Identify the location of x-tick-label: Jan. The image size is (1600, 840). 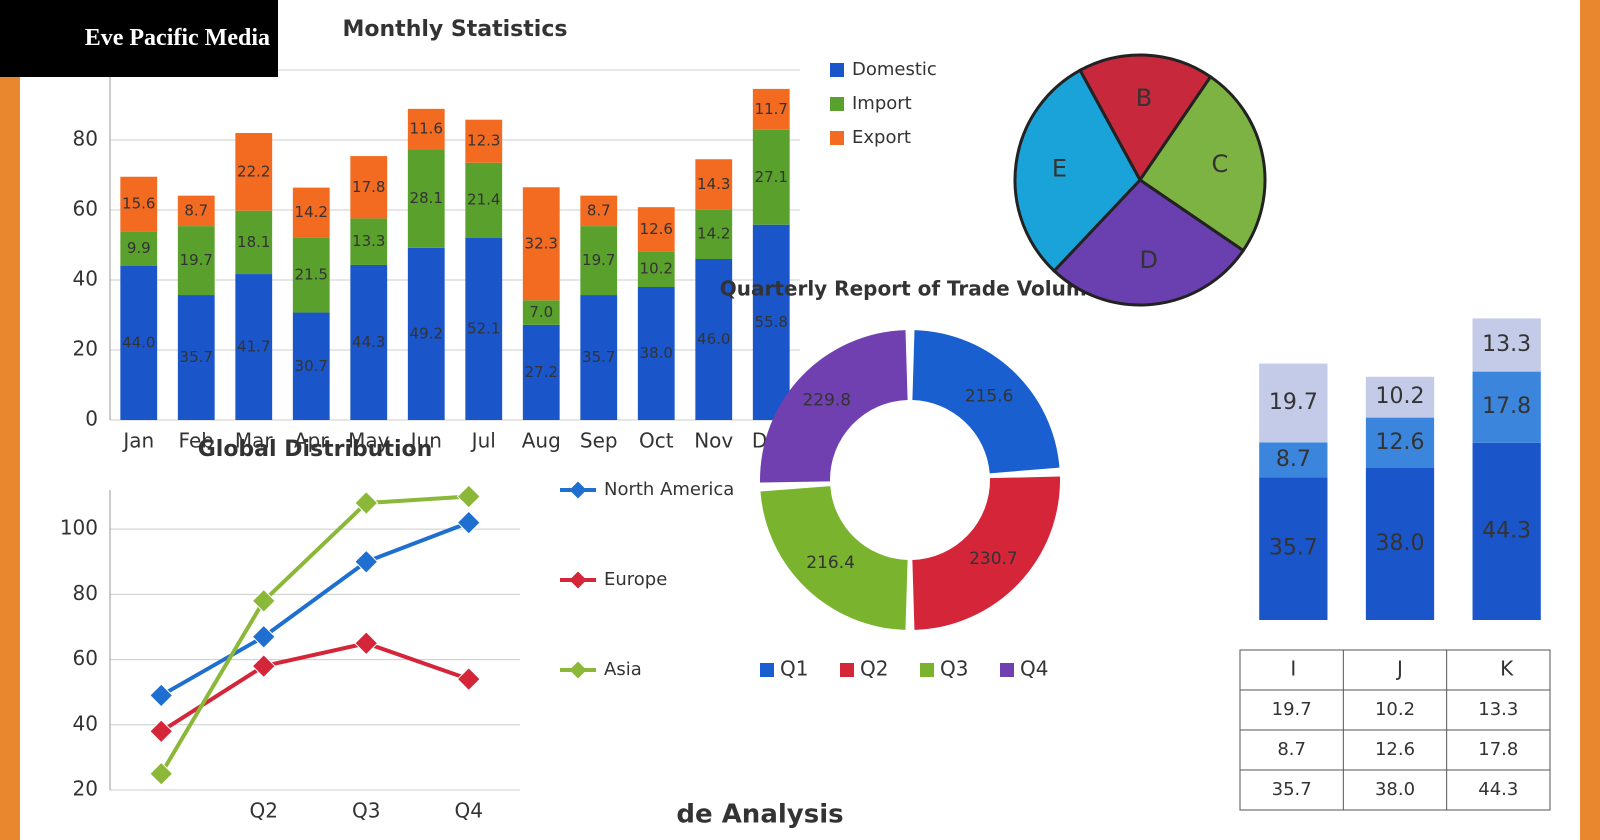
(137, 441).